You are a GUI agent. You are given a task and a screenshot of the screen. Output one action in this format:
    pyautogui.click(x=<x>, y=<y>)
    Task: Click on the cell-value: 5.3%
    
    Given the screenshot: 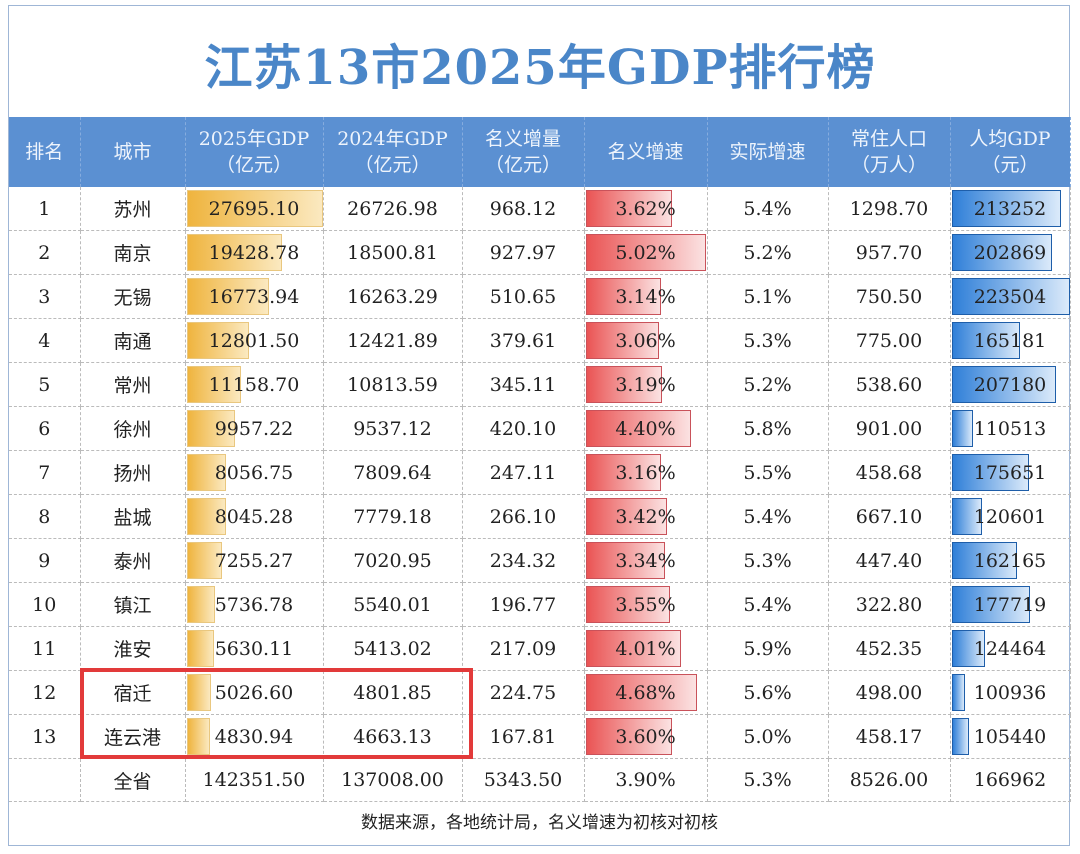 What is the action you would take?
    pyautogui.click(x=767, y=340)
    